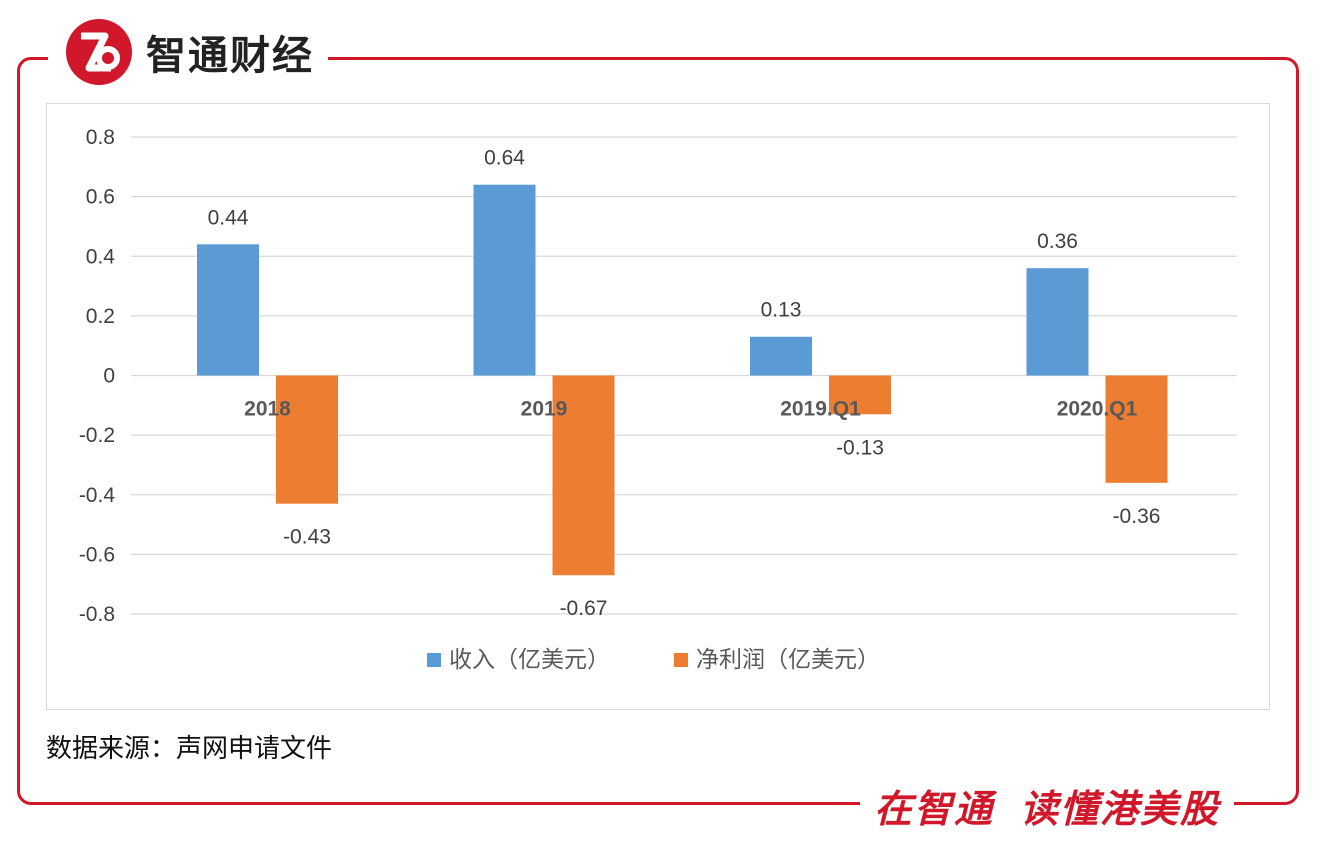  What do you see at coordinates (267, 409) in the screenshot?
I see `x-category-label: 2018` at bounding box center [267, 409].